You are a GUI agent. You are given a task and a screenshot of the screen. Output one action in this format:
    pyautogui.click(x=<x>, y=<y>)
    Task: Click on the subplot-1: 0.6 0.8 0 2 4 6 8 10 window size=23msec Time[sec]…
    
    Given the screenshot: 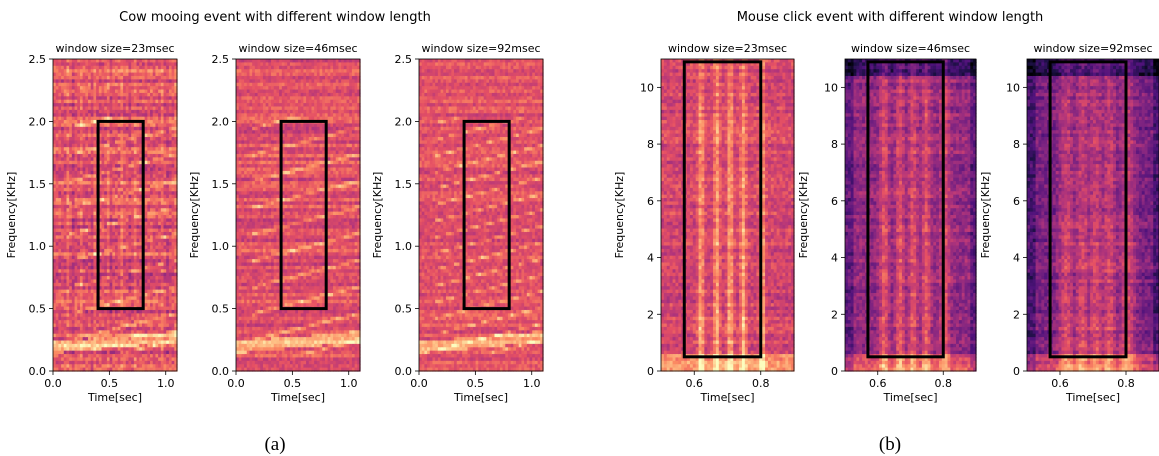 What is the action you would take?
    pyautogui.click(x=704, y=223)
    